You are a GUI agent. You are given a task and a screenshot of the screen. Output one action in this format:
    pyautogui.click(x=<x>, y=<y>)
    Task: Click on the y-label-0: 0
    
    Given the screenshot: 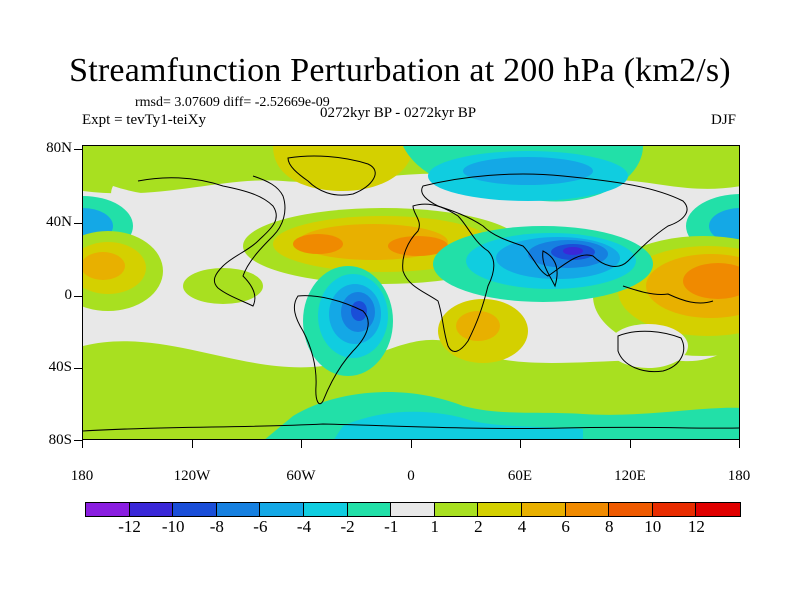 What is the action you would take?
    pyautogui.click(x=68, y=295)
    